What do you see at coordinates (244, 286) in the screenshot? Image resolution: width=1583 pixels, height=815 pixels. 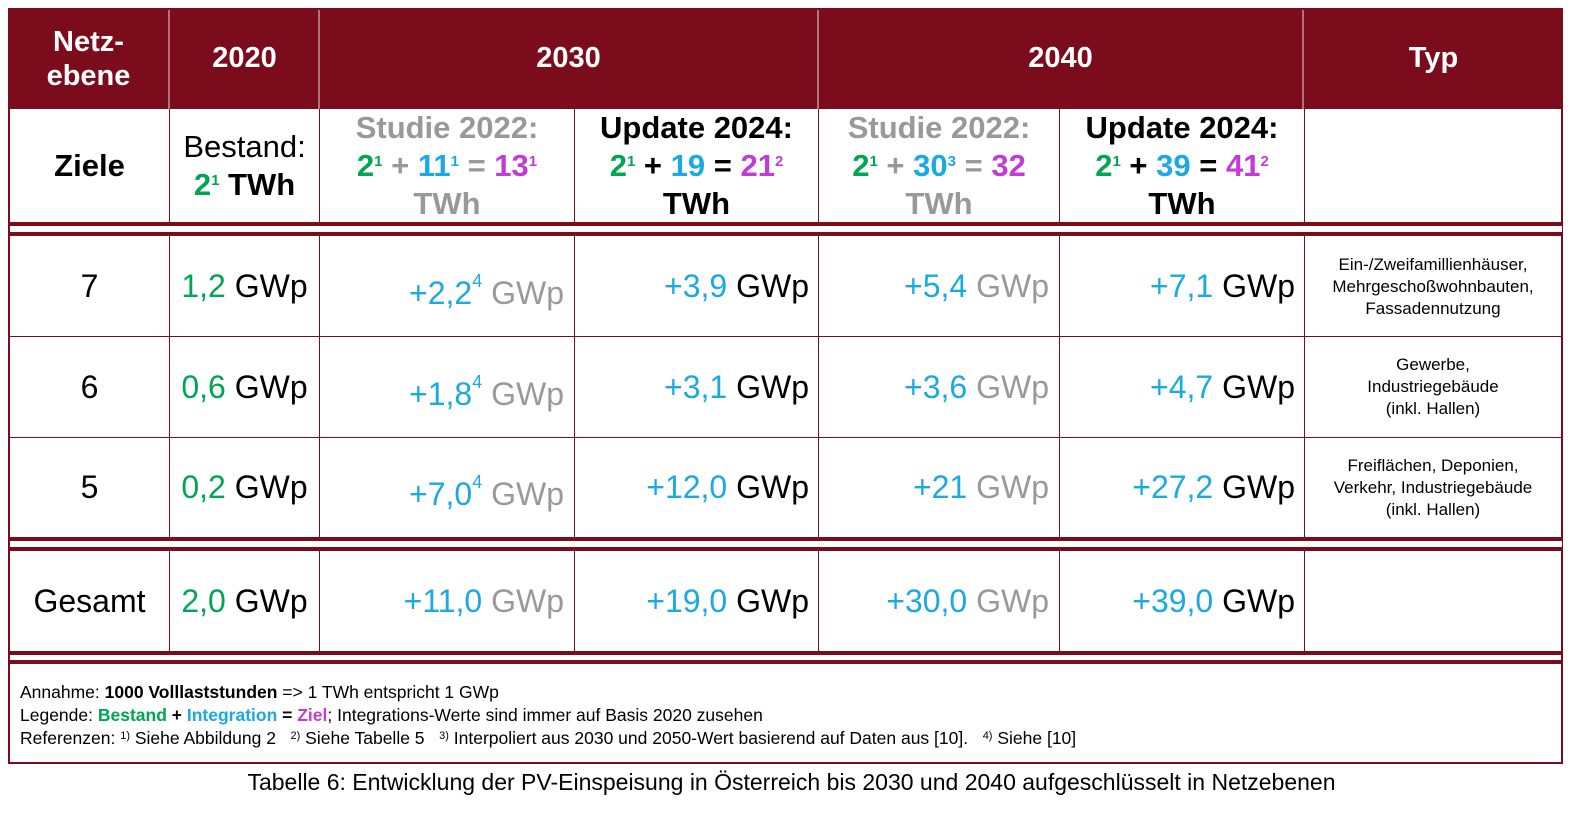 I see `row-bestand: 1,2 GWp` at bounding box center [244, 286].